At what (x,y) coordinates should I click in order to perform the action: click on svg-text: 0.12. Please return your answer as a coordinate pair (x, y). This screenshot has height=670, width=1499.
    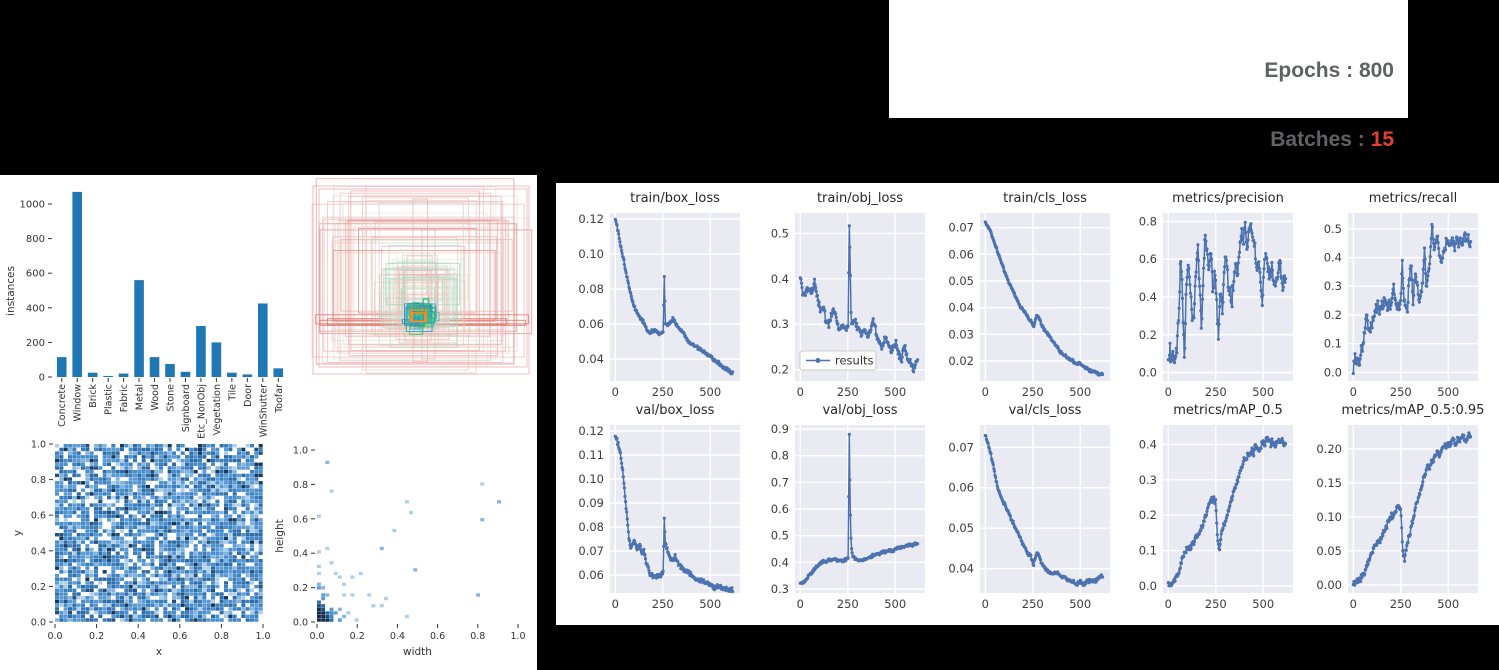
    Looking at the image, I should click on (591, 219).